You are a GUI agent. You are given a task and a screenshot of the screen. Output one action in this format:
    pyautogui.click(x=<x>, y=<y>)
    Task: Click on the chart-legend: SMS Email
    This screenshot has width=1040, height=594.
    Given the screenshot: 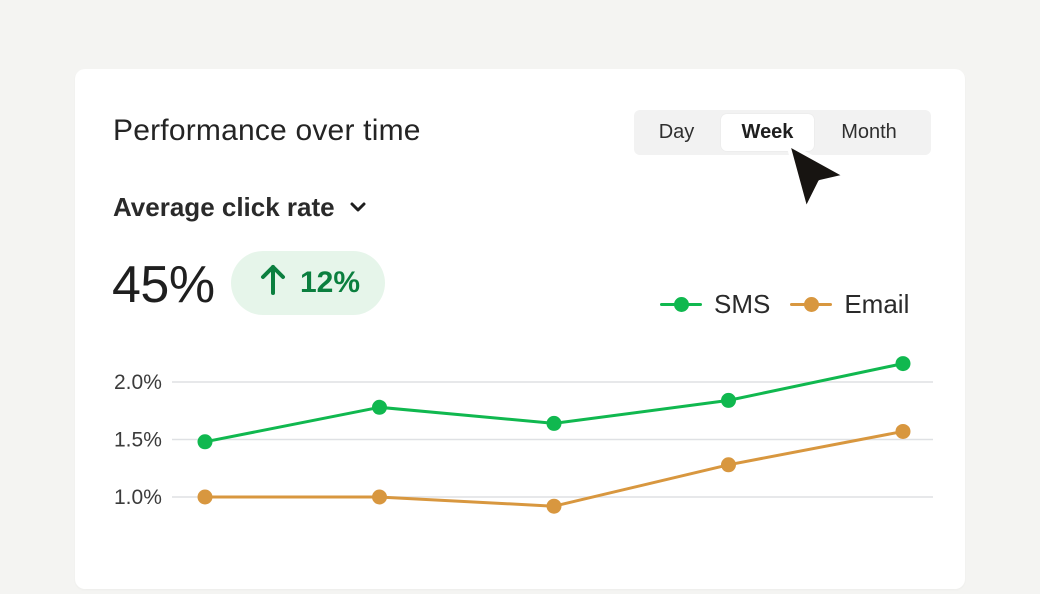 What is the action you would take?
    pyautogui.click(x=784, y=304)
    